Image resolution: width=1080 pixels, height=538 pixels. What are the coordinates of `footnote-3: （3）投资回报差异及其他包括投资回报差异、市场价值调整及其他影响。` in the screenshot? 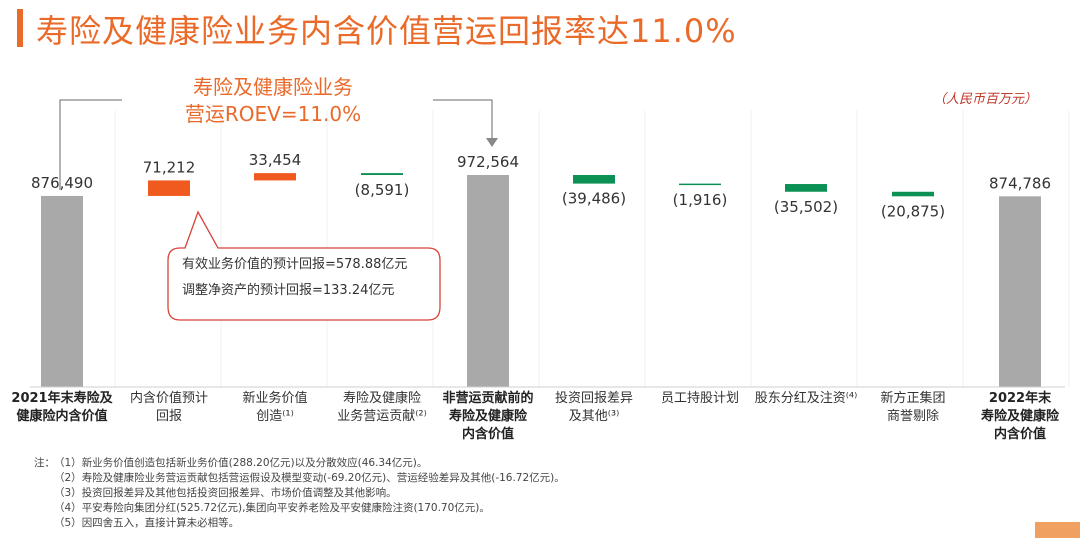 It's located at (299, 493).